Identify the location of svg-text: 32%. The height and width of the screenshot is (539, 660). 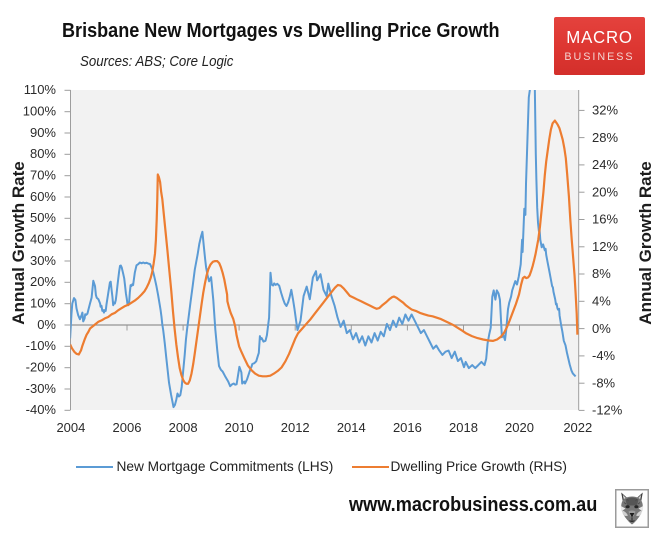
(605, 110).